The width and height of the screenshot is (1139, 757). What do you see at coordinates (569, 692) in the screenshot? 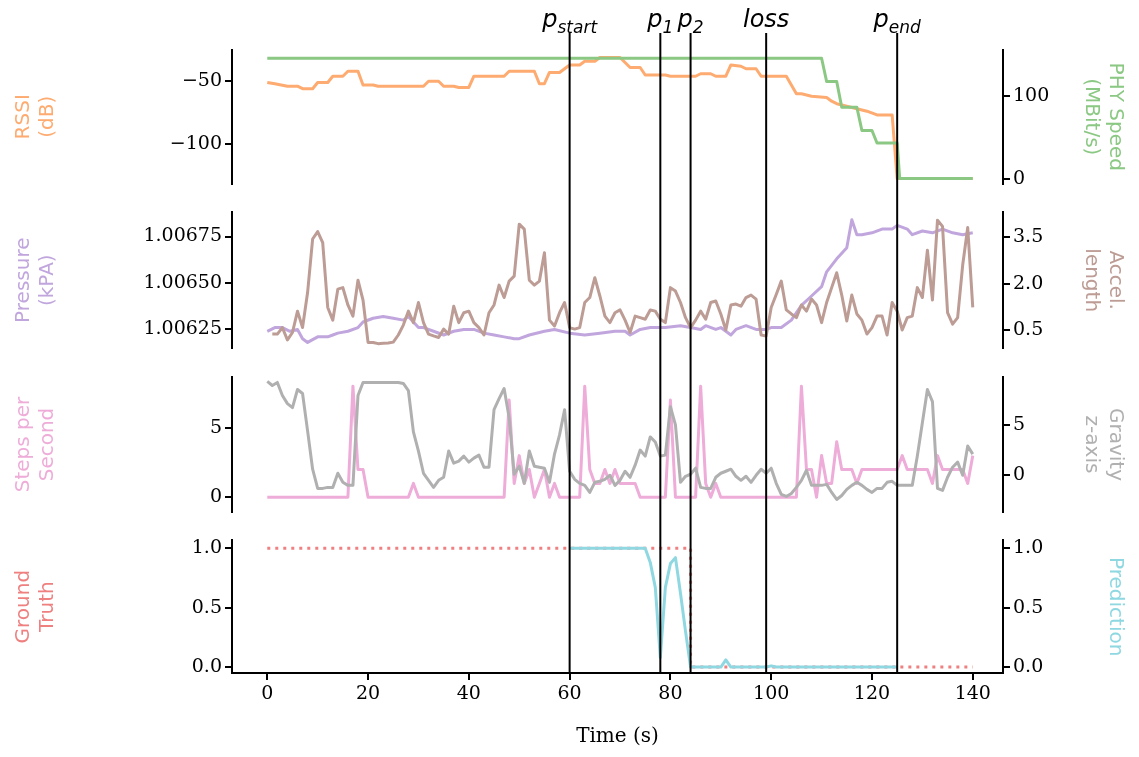
I see `x-tick-label: 60` at bounding box center [569, 692].